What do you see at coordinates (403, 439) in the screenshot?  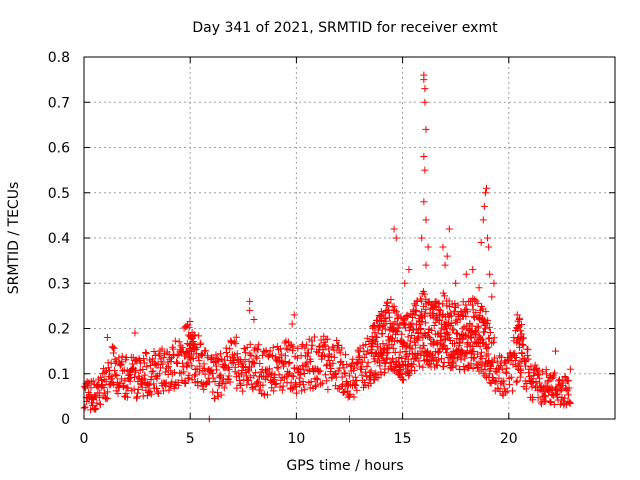 I see `x-tick-label: 15` at bounding box center [403, 439].